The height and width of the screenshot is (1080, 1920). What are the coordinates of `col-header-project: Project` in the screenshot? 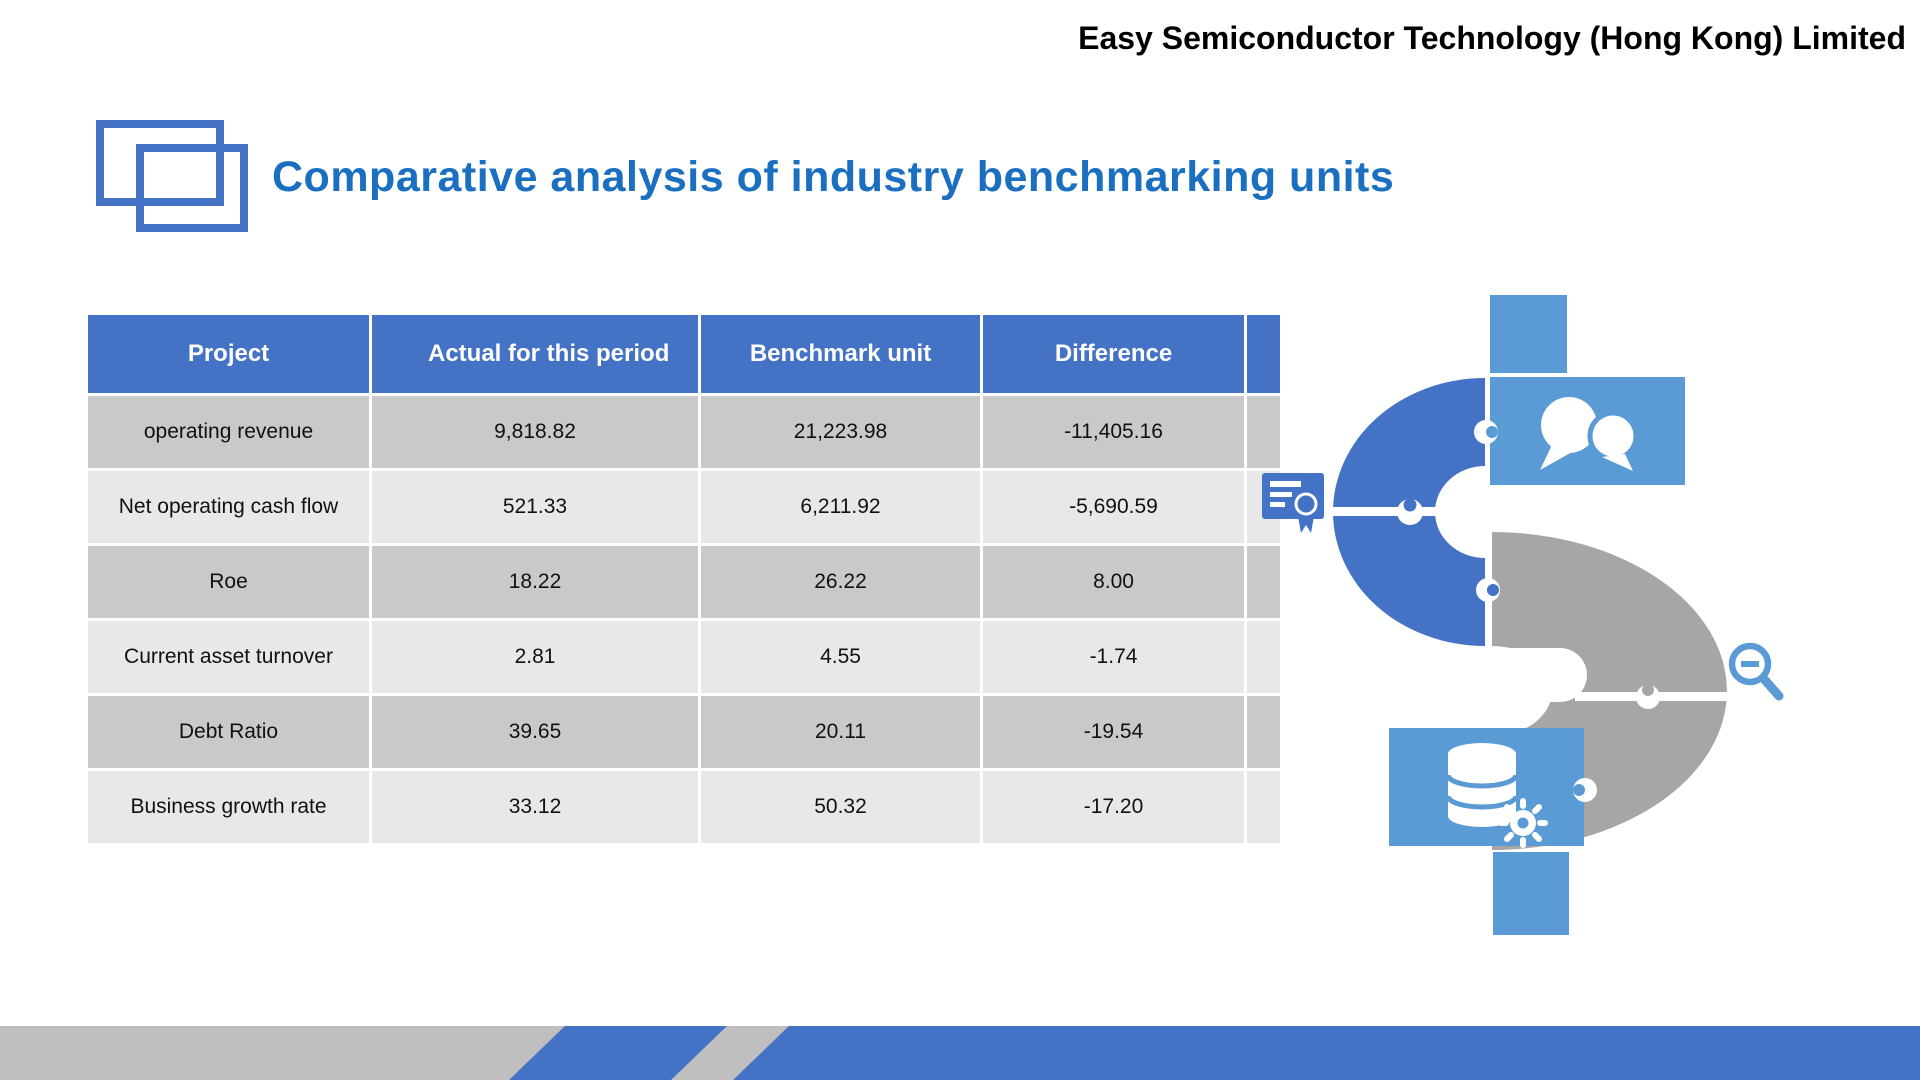 It's located at (228, 354).